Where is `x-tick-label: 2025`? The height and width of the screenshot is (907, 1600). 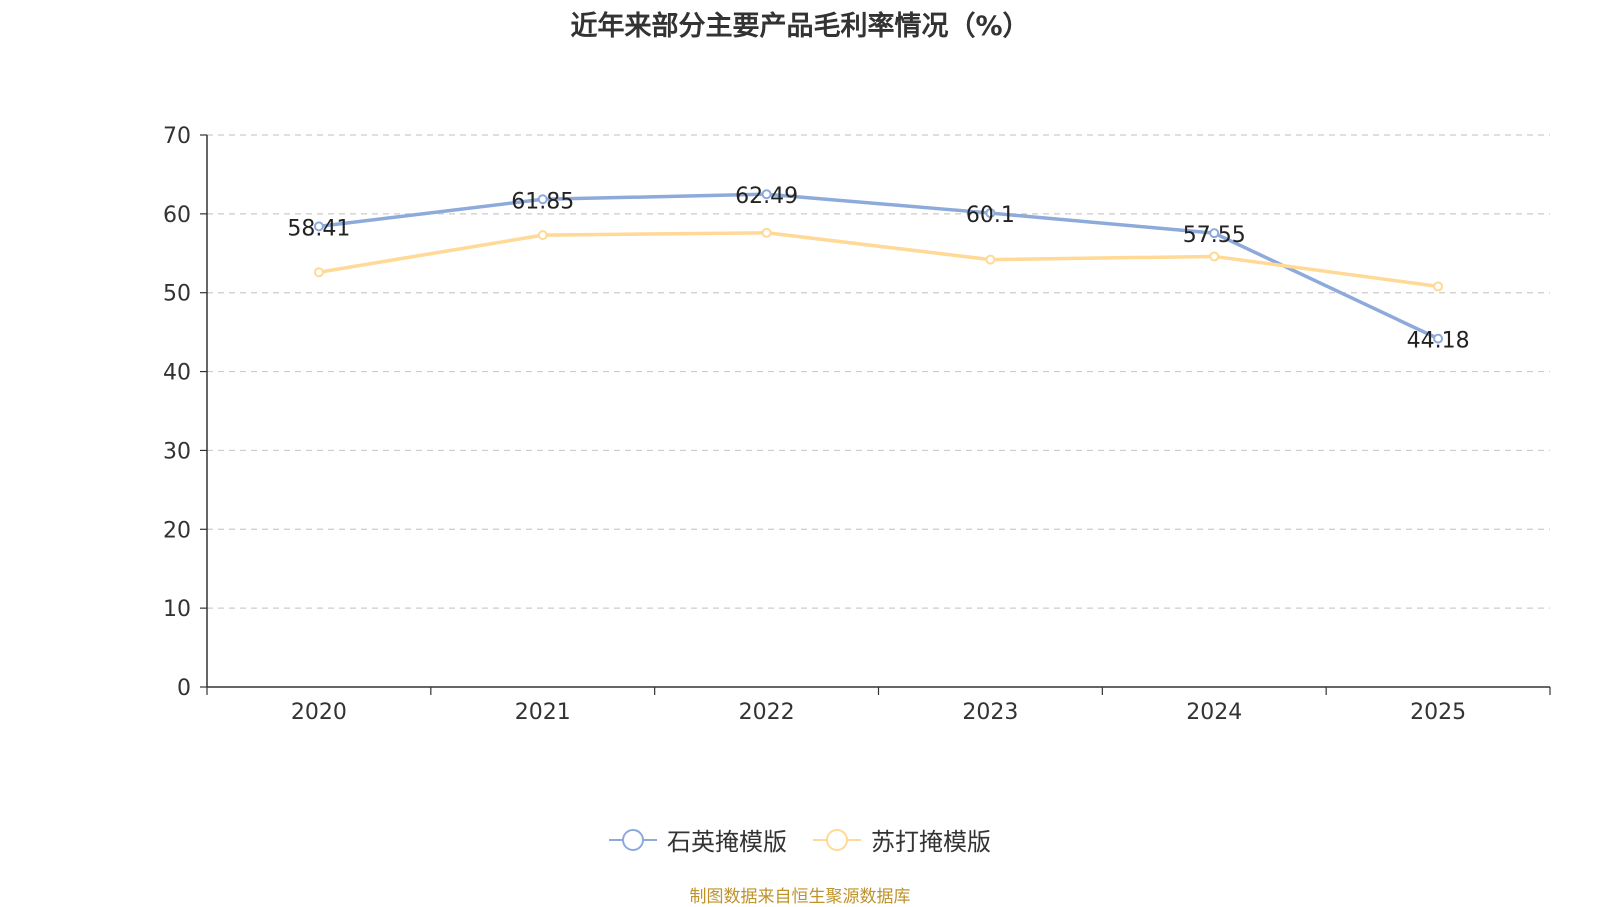
x-tick-label: 2025 is located at coordinates (1438, 712).